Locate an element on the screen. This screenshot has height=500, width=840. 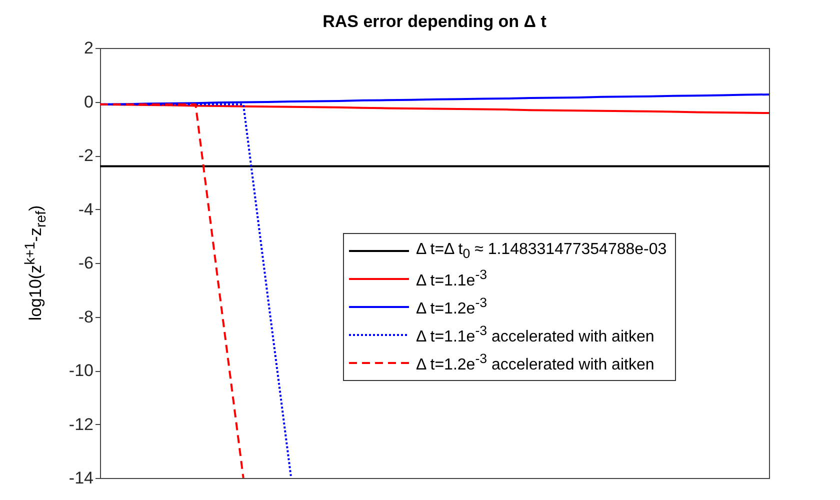
legend-label: Δ t=1.1e$^{-3}$ is located at coordinates (452, 279).